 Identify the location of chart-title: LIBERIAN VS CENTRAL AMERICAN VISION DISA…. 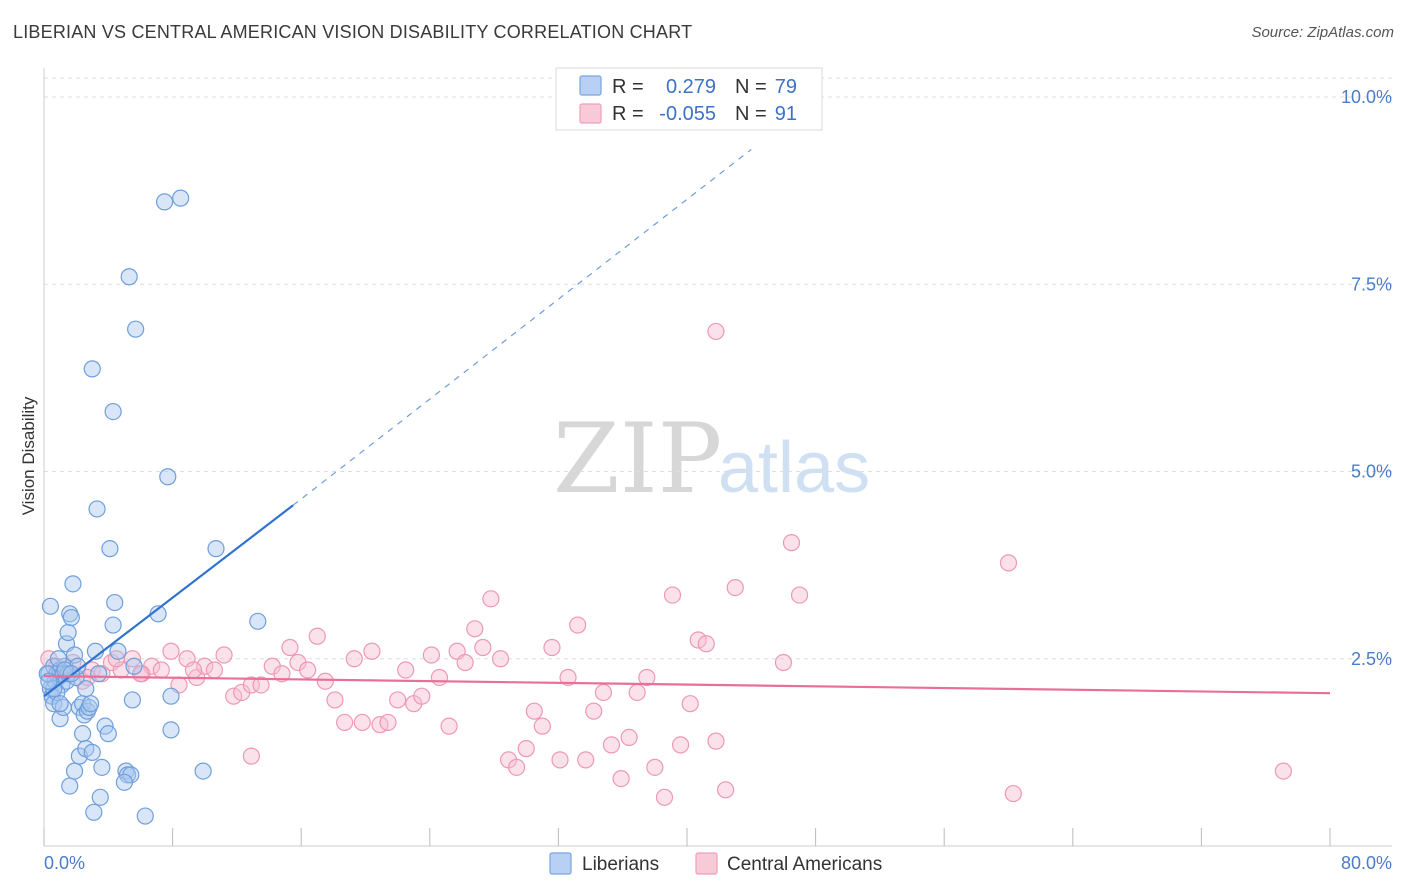
(353, 32).